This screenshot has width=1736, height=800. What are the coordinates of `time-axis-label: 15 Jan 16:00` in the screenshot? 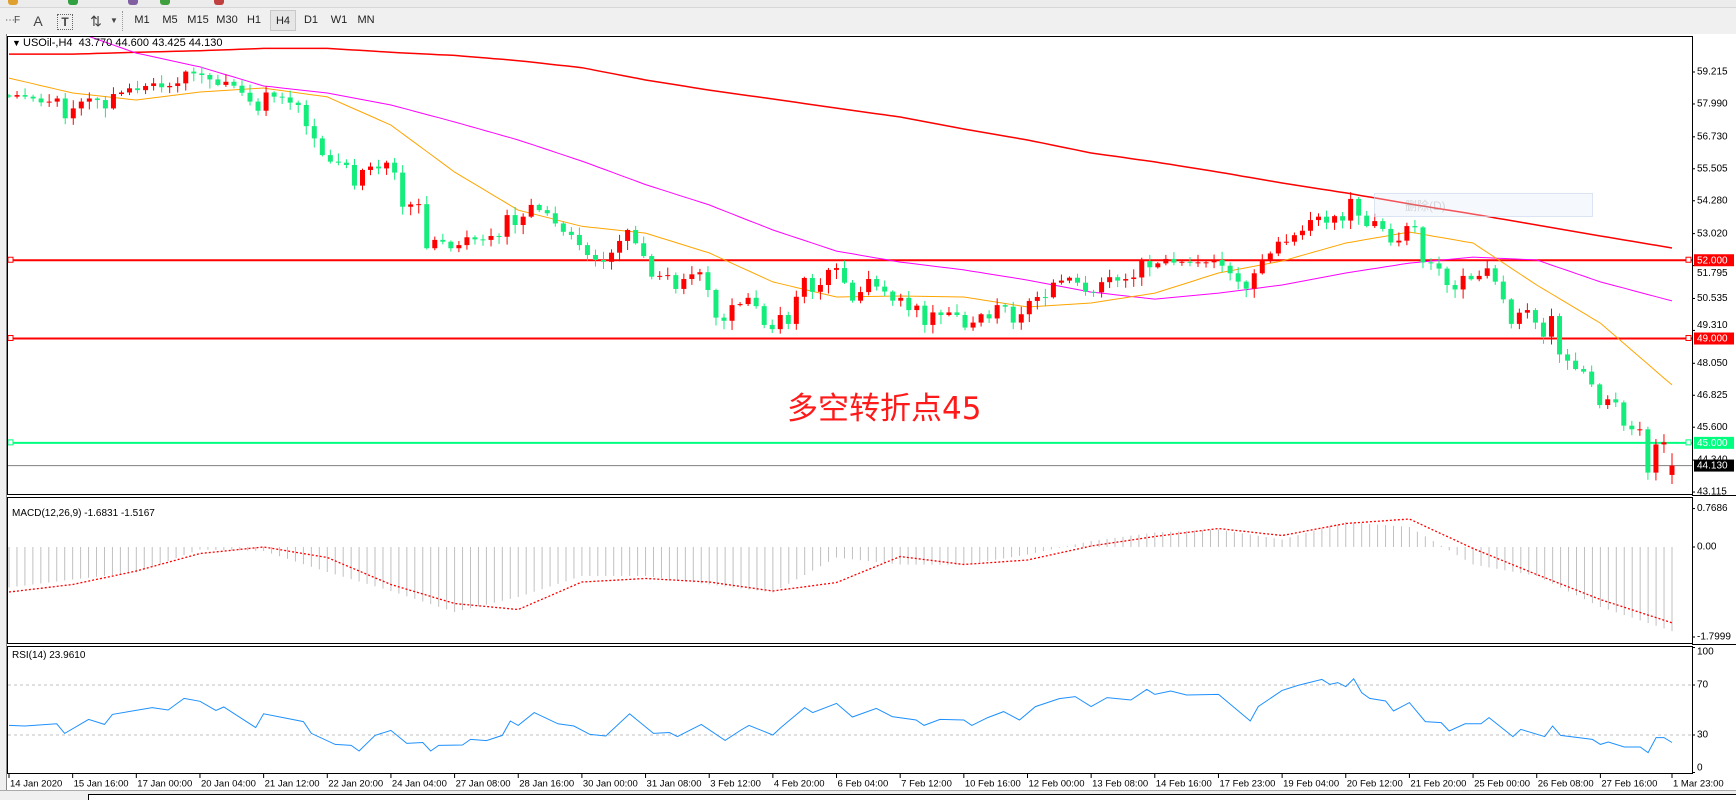 It's located at (101, 784).